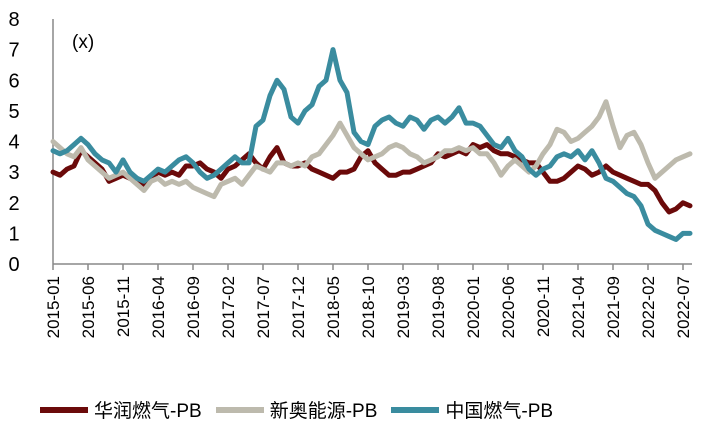  I want to click on x-tick-label: 2016-04, so click(158, 307).